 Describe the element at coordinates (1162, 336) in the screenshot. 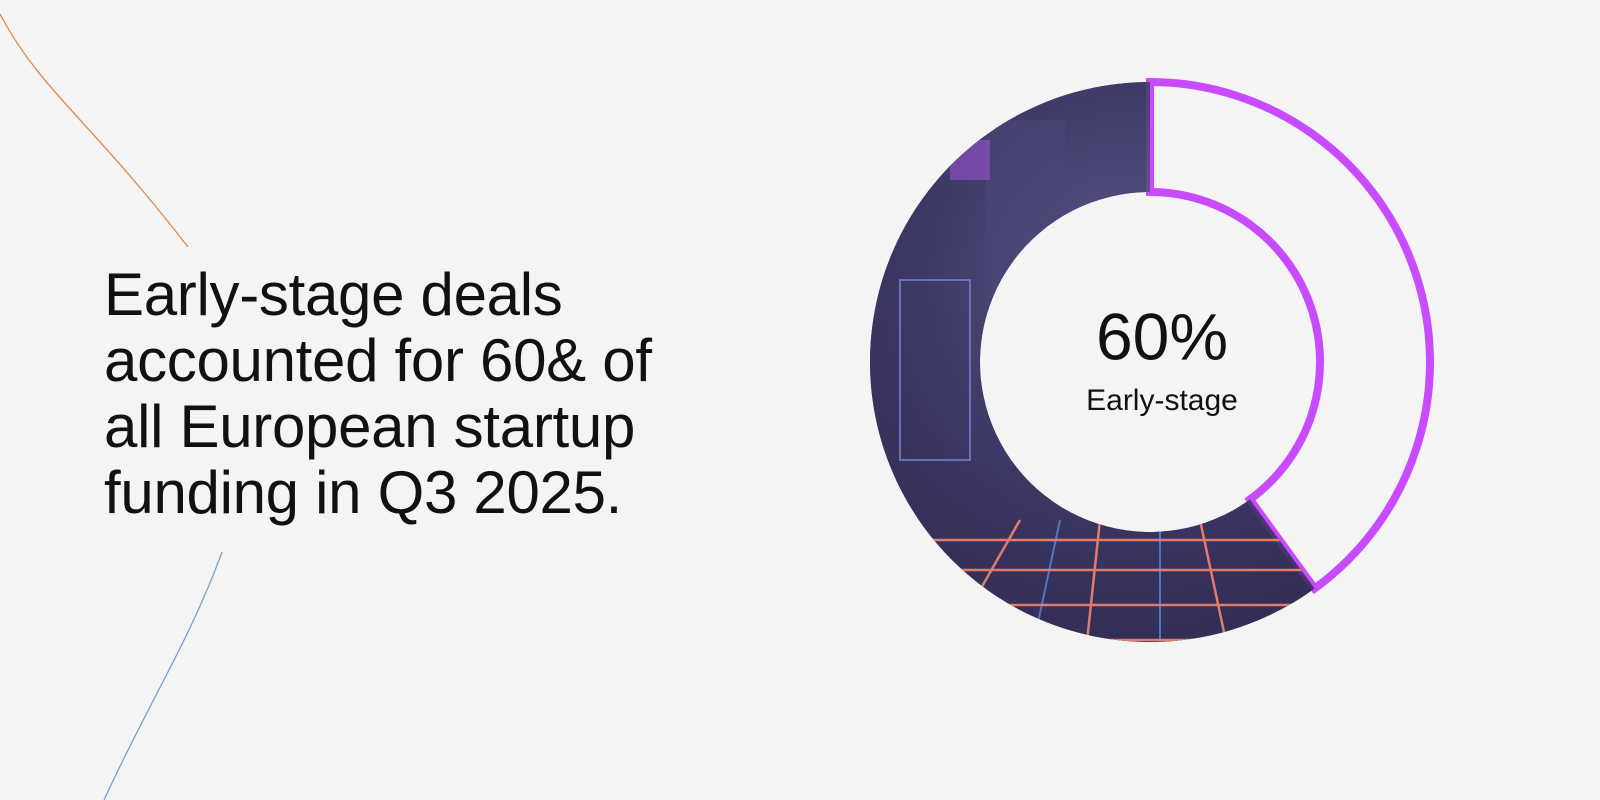

I see `center-value: 60%` at that location.